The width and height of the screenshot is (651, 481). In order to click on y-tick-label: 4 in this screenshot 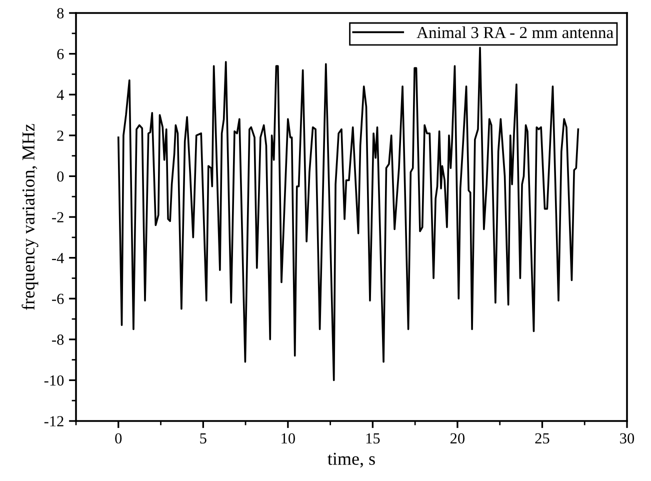, I will do `click(60, 95)`.